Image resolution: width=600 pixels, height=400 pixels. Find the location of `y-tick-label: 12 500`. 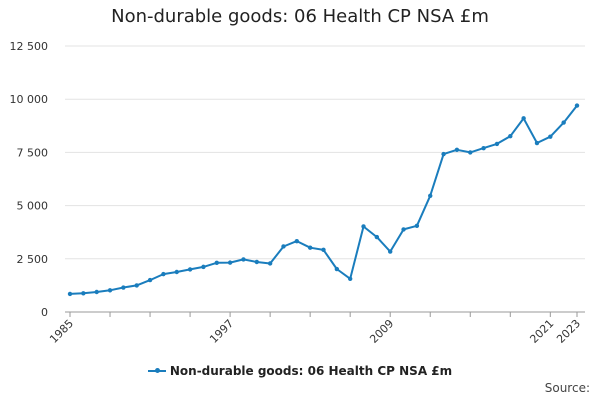

y-tick-label: 12 500 is located at coordinates (29, 46).